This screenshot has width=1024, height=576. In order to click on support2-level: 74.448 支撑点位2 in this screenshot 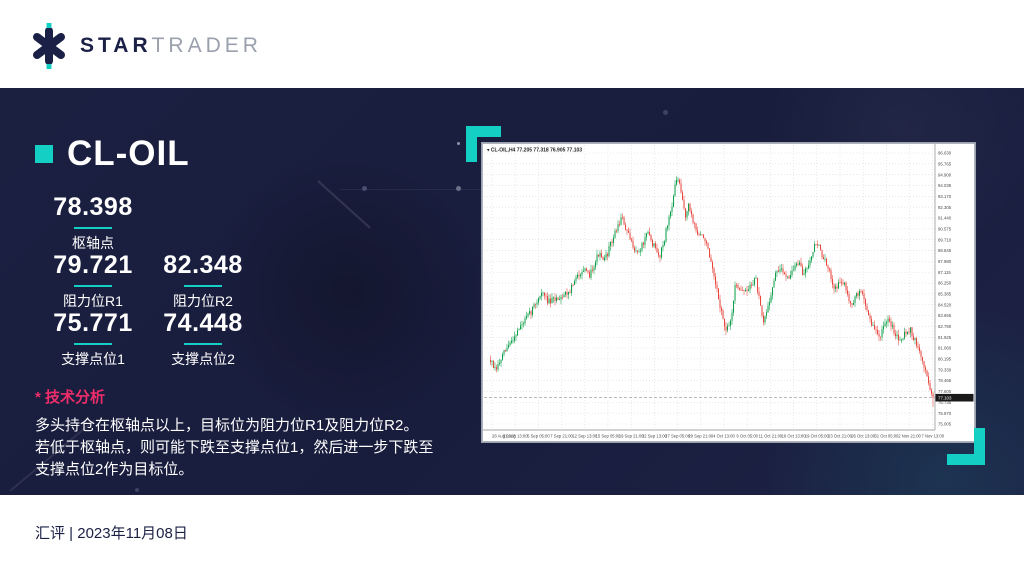, I will do `click(203, 339)`.